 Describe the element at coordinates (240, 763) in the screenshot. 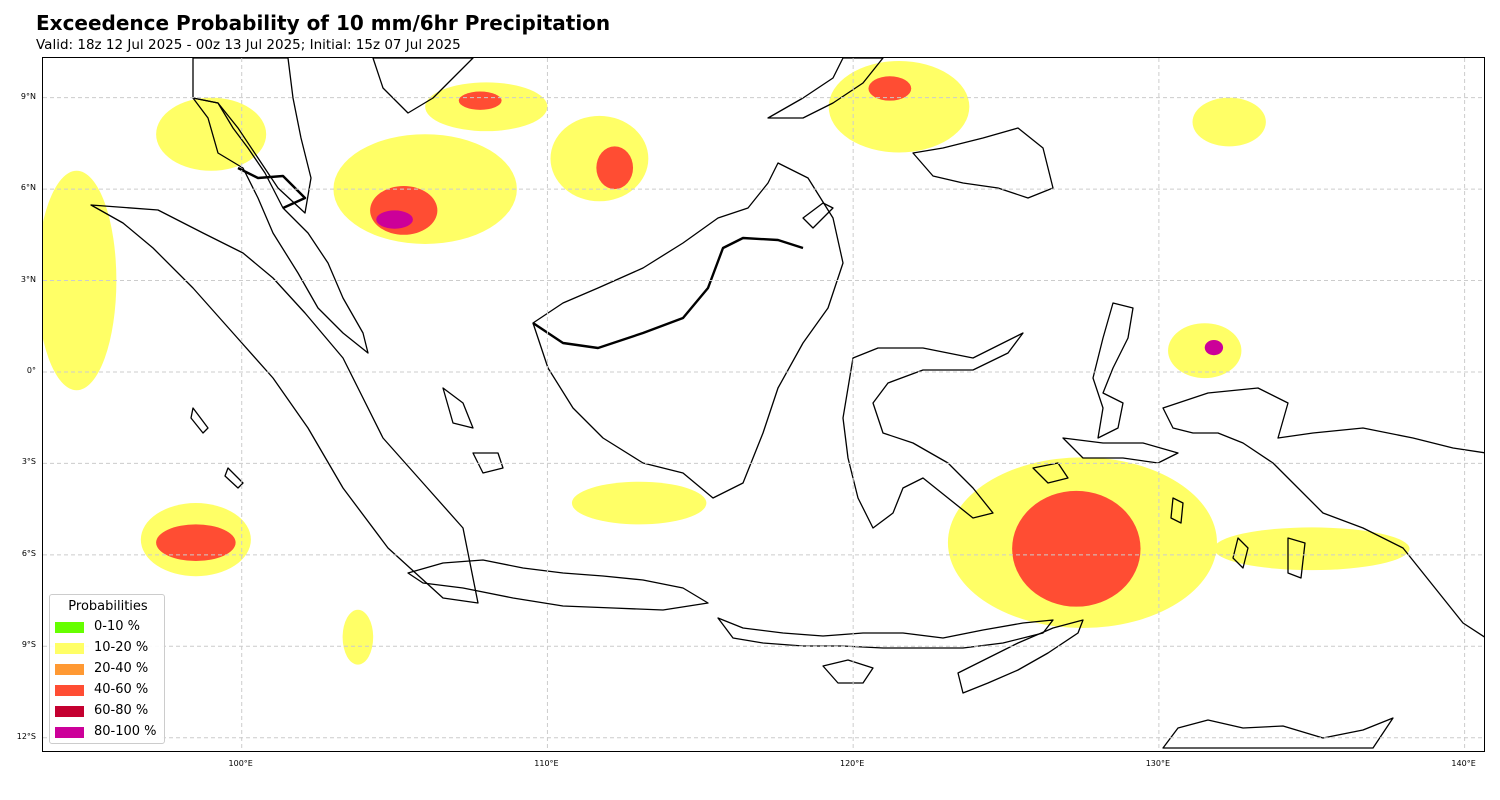

I see `lon-tick-label: 100°E` at that location.